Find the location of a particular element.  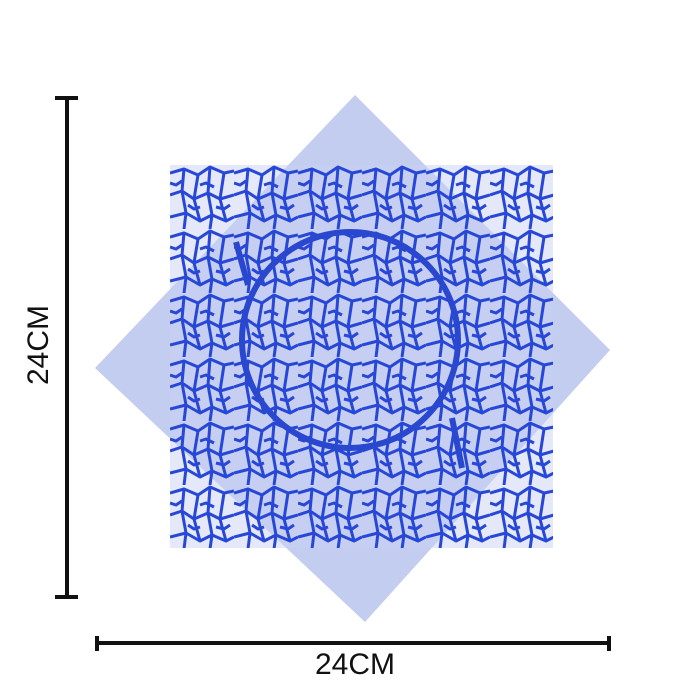

width-dimension is located at coordinates (353, 643).